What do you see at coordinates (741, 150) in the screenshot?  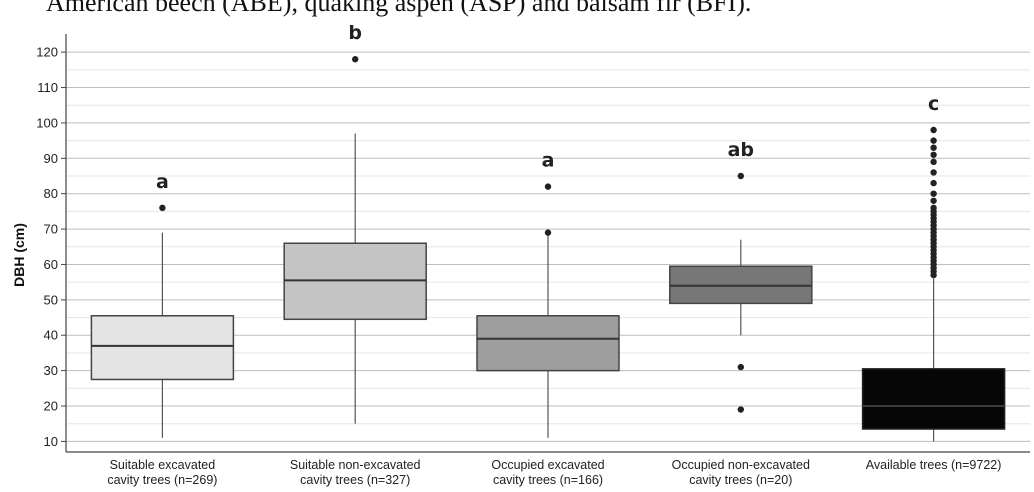 I see `significance-letter: ab` at bounding box center [741, 150].